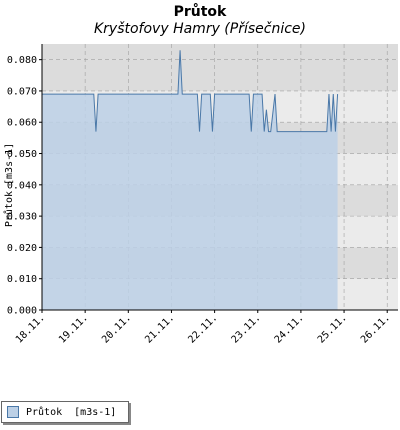 The height and width of the screenshot is (430, 400). Describe the element at coordinates (375, 328) in the screenshot. I see `x-tick-label: 26.11.` at that location.